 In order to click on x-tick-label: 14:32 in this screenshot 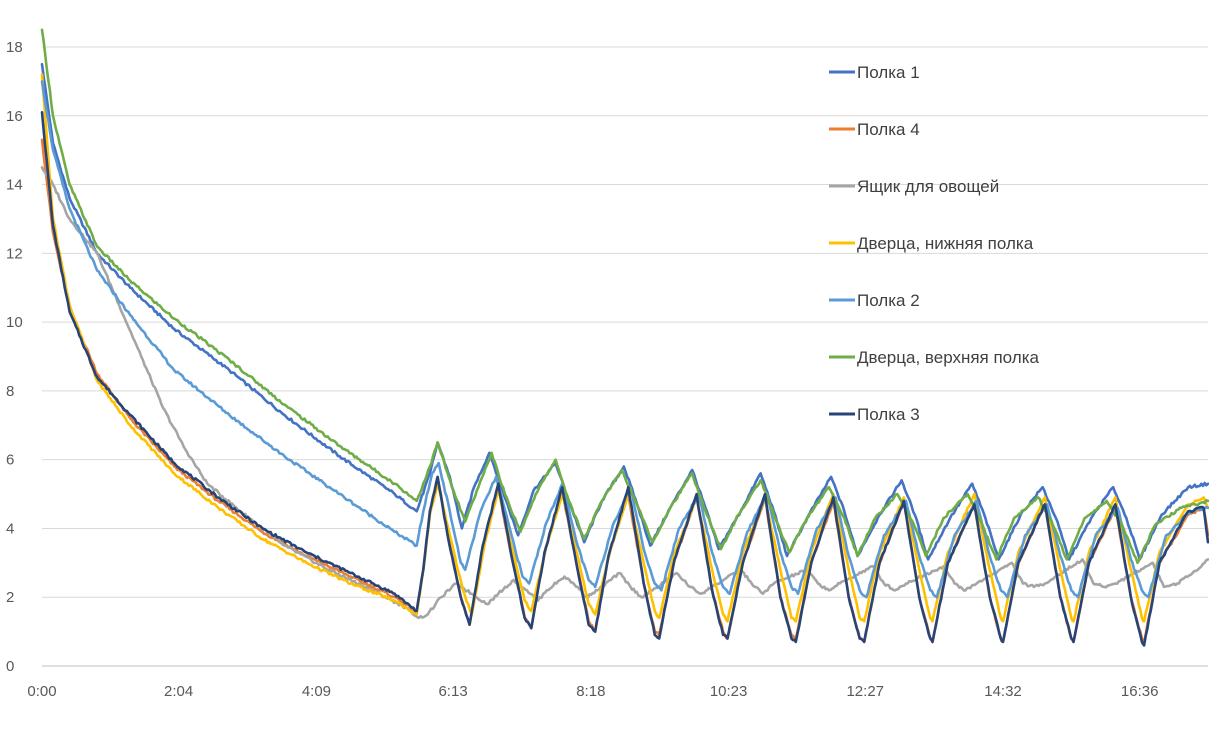, I will do `click(1003, 691)`.